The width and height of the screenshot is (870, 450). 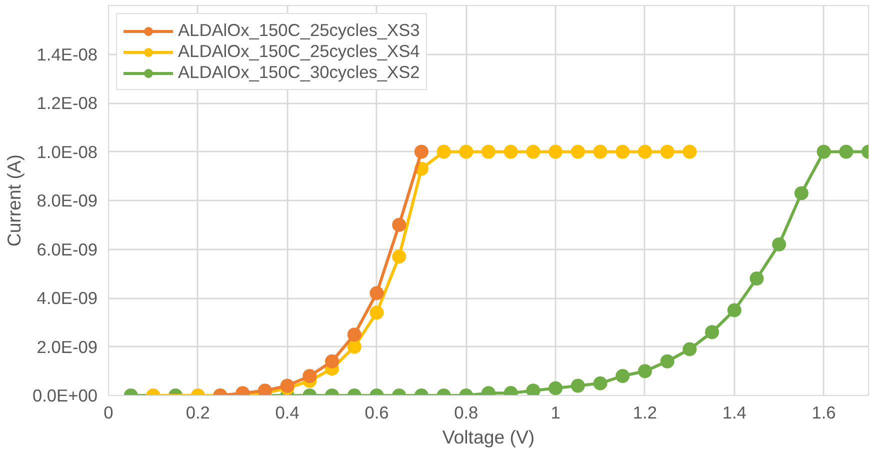 I want to click on y-tick-label: 1.2E-08, so click(x=67, y=103).